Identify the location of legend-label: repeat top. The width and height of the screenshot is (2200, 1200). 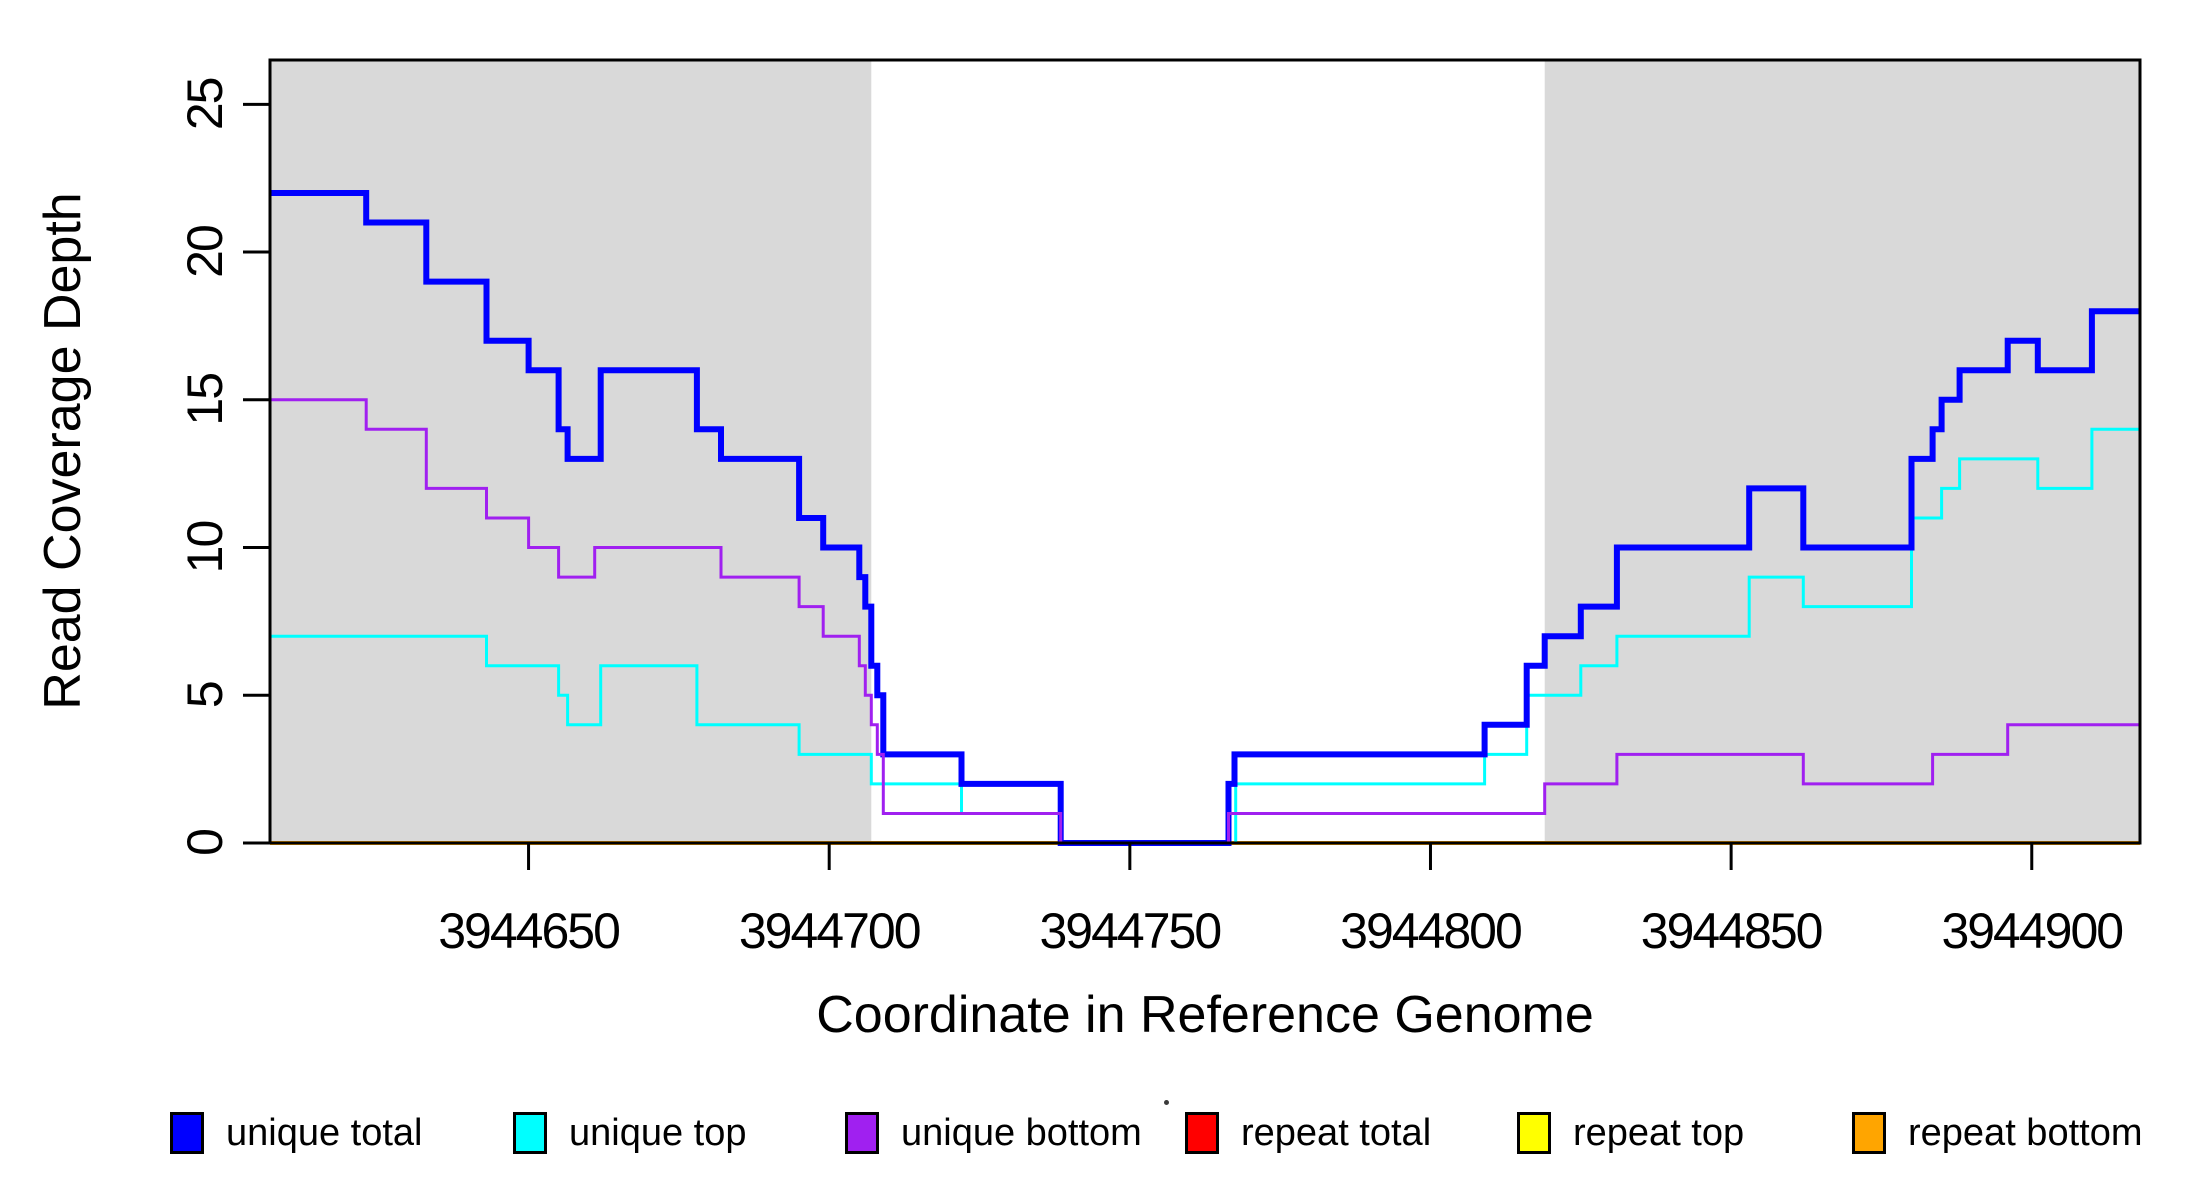
(1659, 1133).